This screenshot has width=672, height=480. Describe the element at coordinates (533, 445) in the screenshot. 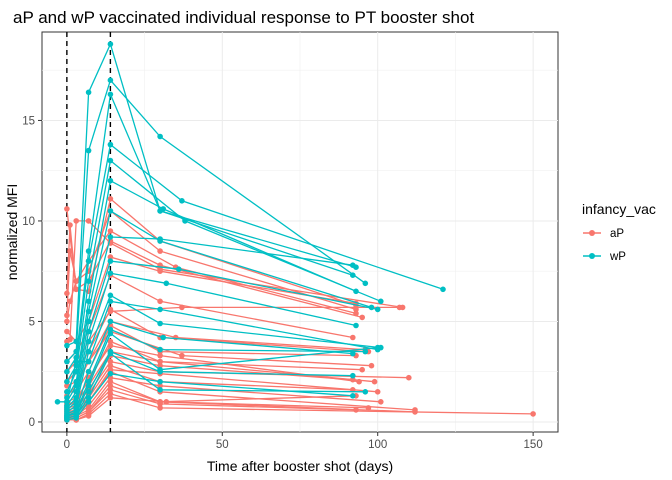

I see `x-tick-label: 150` at that location.